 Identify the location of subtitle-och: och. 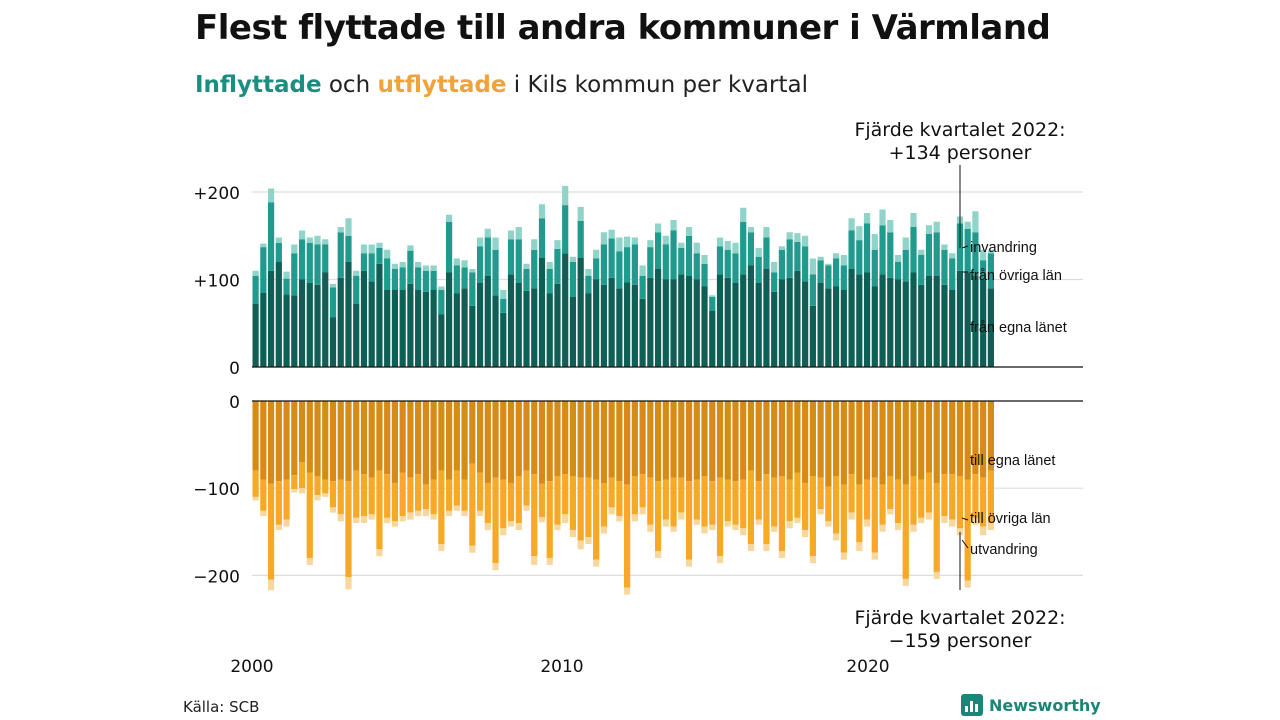
(349, 85).